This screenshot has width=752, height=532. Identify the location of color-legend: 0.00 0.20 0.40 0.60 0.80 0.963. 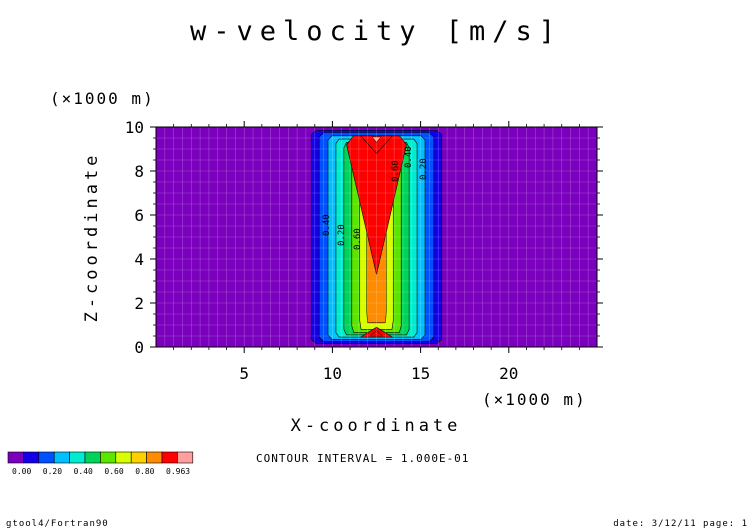
(100, 463).